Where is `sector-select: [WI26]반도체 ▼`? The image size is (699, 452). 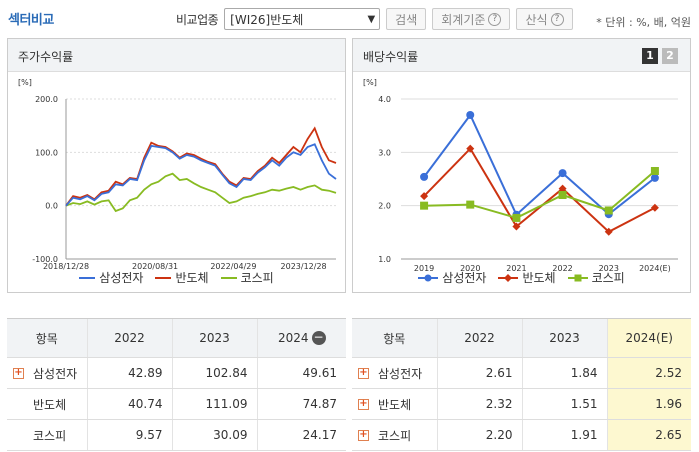 sector-select: [WI26]반도체 ▼ is located at coordinates (302, 19).